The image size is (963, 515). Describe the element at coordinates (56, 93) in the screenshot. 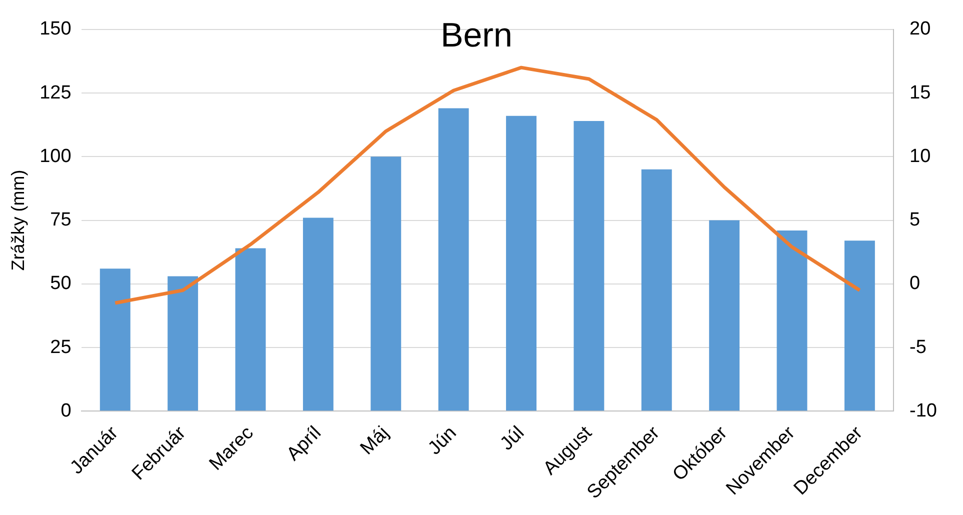

I see `y-tick-label: 125` at that location.